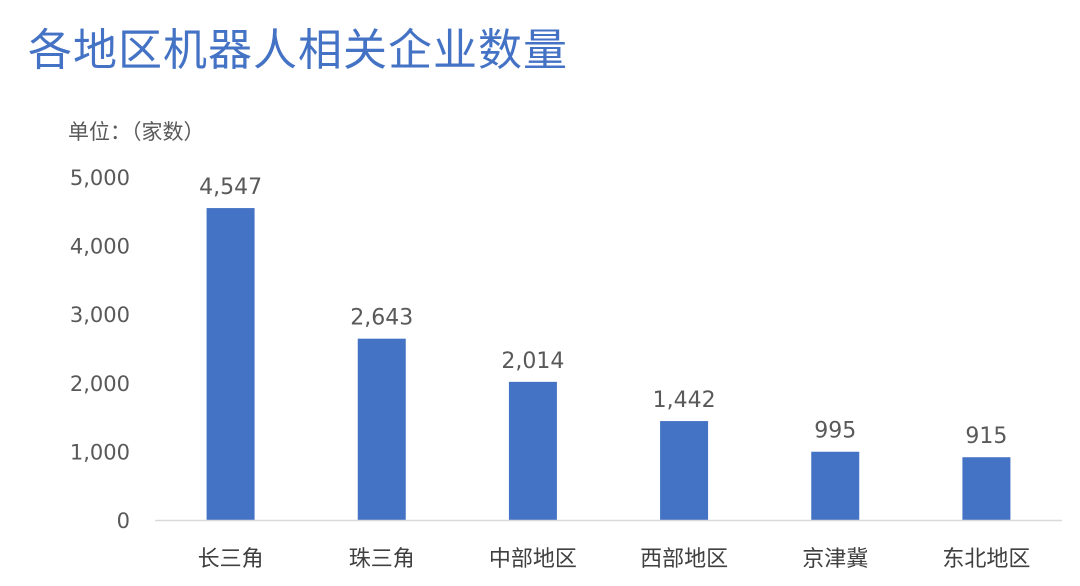 The width and height of the screenshot is (1080, 586). I want to click on y-tick-label: 4,000, so click(100, 247).